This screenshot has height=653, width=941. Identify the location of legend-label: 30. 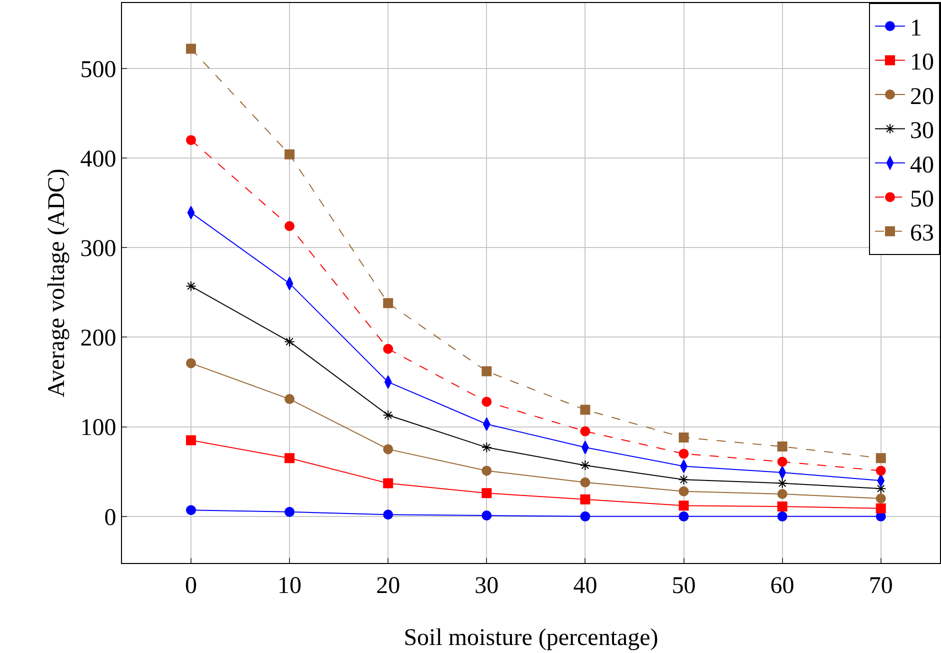
(922, 131).